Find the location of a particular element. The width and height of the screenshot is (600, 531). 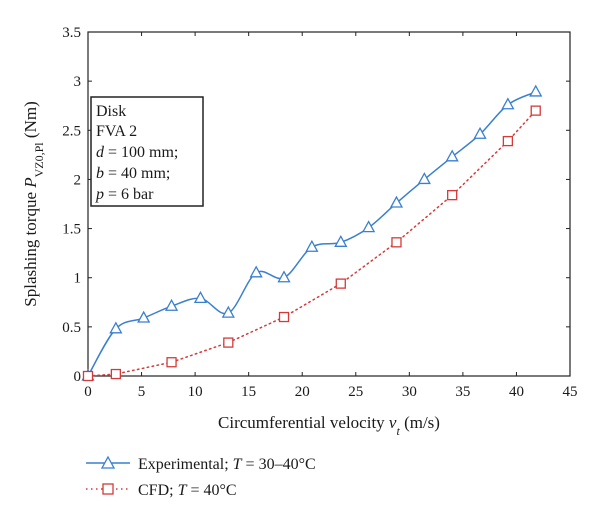

info-line-1: Disk is located at coordinates (111, 111).